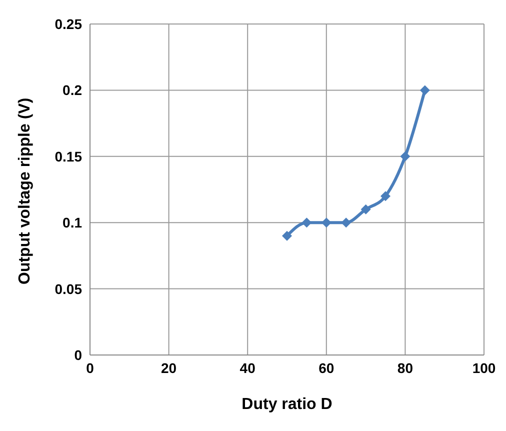 Image resolution: width=506 pixels, height=431 pixels. Describe the element at coordinates (78, 354) in the screenshot. I see `y-tick-label: 0` at that location.